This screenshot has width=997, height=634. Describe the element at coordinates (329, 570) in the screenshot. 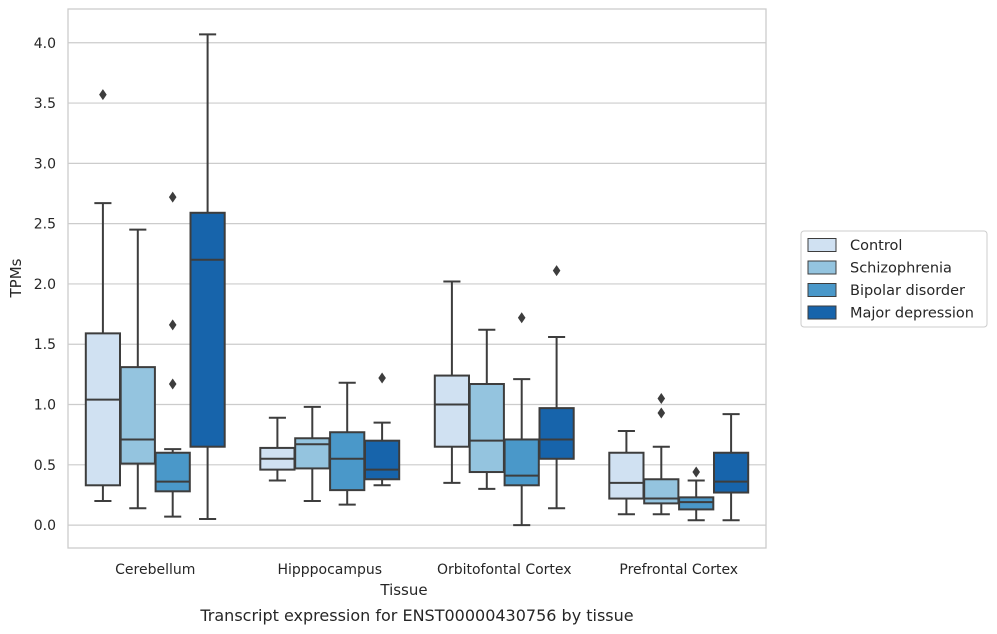

I see `x-tick-label: Hipppocampus` at that location.